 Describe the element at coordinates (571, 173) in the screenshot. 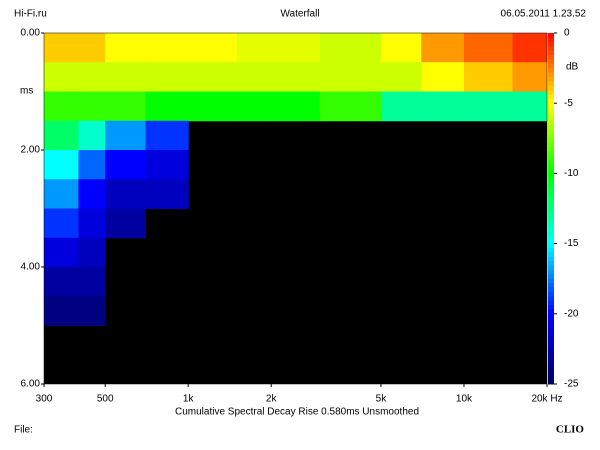

I see `colorbar-tick-label: -10` at that location.